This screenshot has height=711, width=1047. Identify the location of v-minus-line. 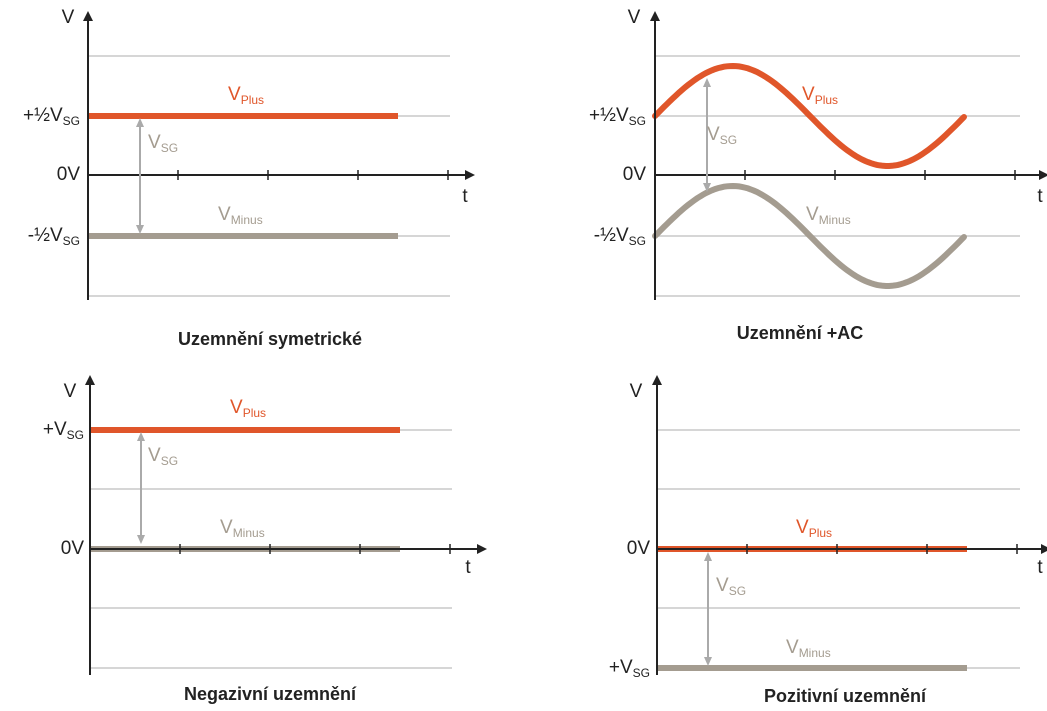
(809, 235).